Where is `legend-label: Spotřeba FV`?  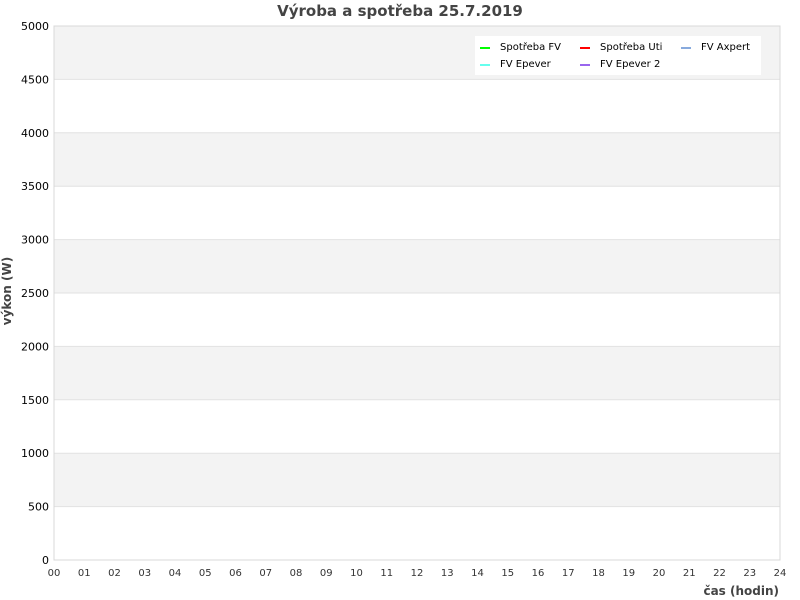
legend-label: Spotřeba FV is located at coordinates (531, 47).